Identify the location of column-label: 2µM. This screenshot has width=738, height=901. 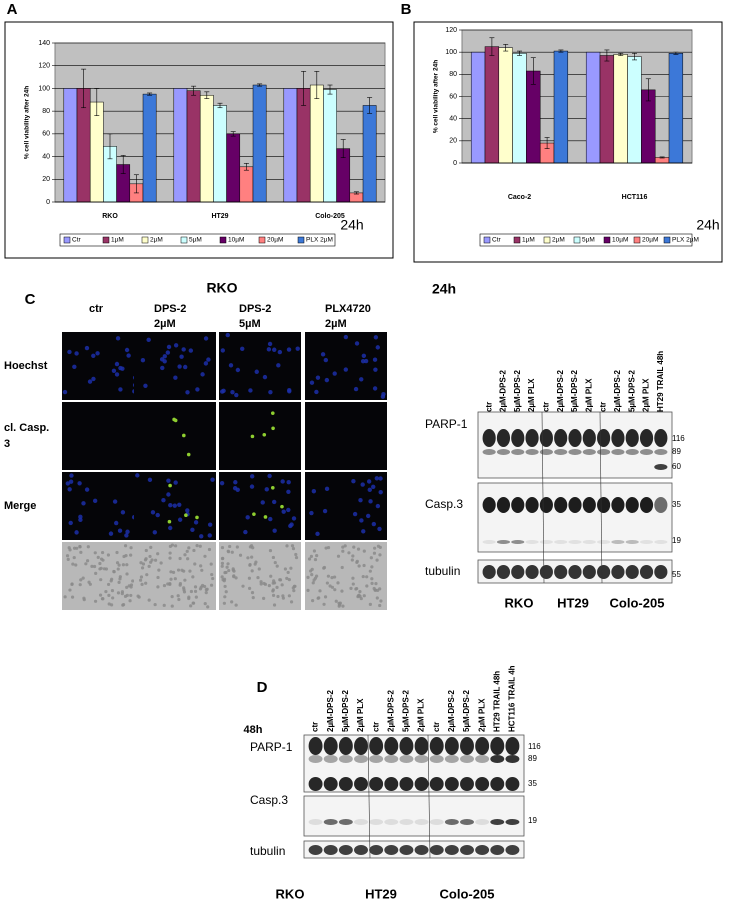
(336, 324).